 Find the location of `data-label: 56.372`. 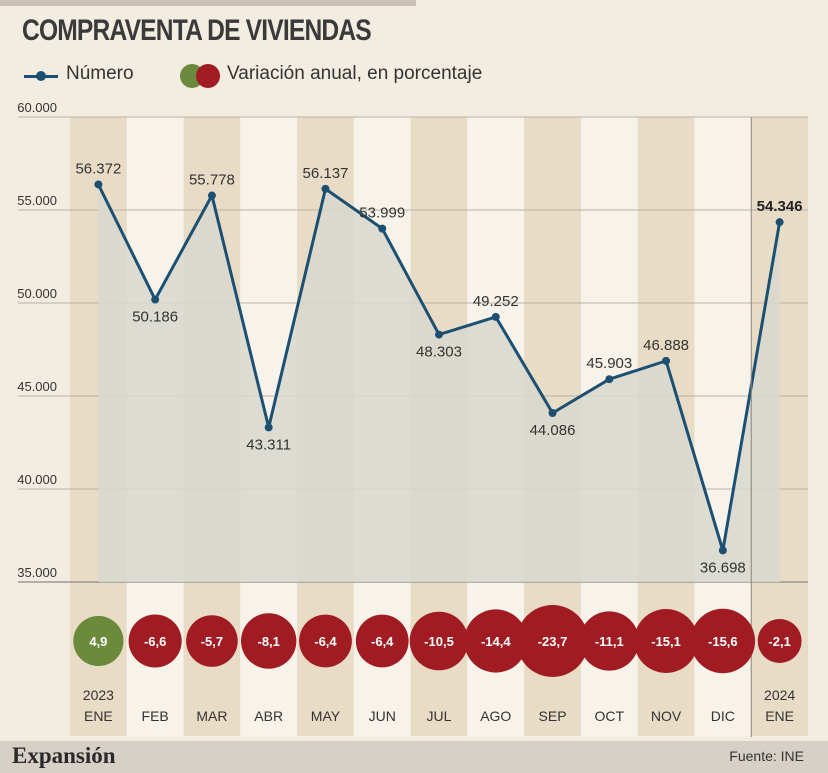

data-label: 56.372 is located at coordinates (98, 168).